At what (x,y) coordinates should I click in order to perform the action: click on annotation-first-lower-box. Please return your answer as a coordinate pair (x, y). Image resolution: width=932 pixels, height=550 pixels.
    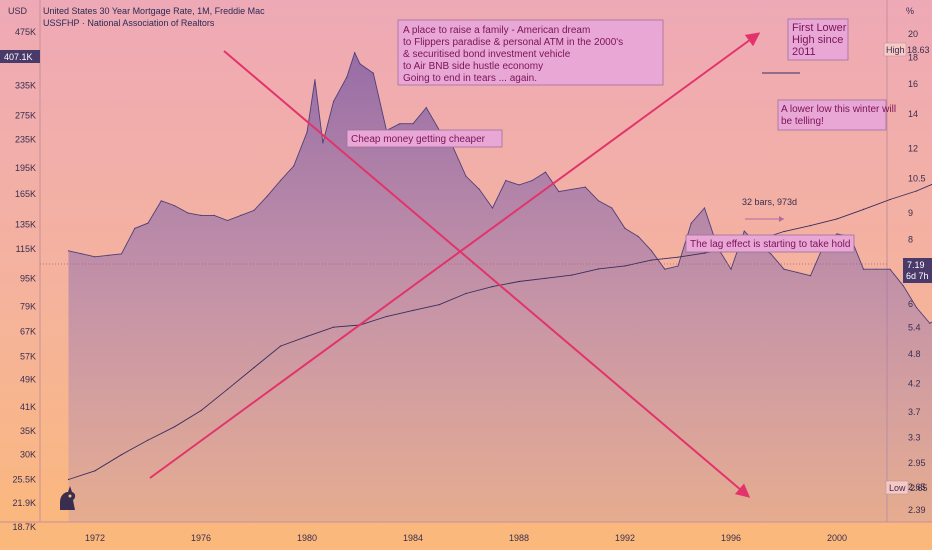
    Looking at the image, I should click on (818, 39).